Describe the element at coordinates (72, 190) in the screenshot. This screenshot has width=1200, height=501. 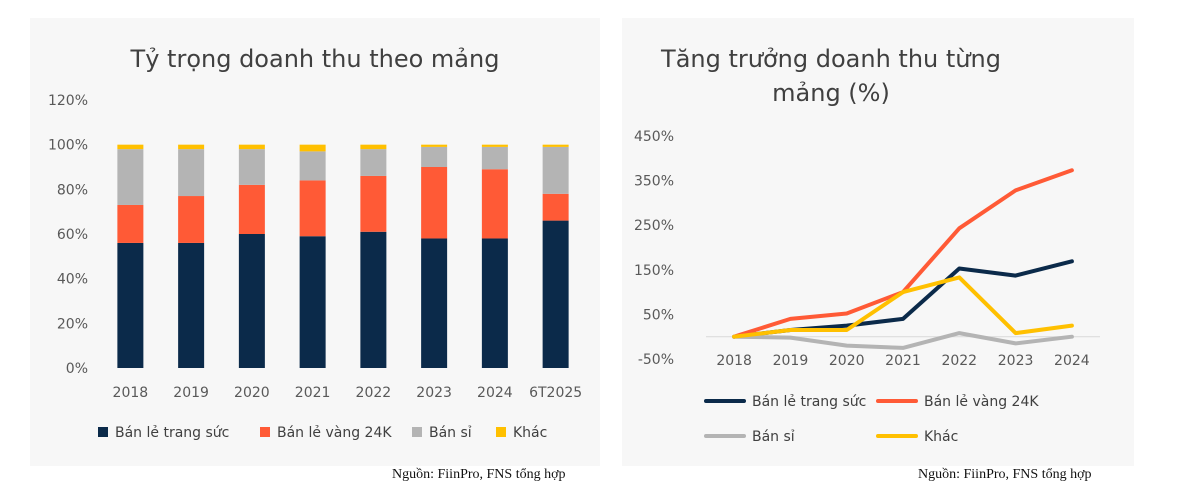
I see `y-tick-label: 80%` at that location.